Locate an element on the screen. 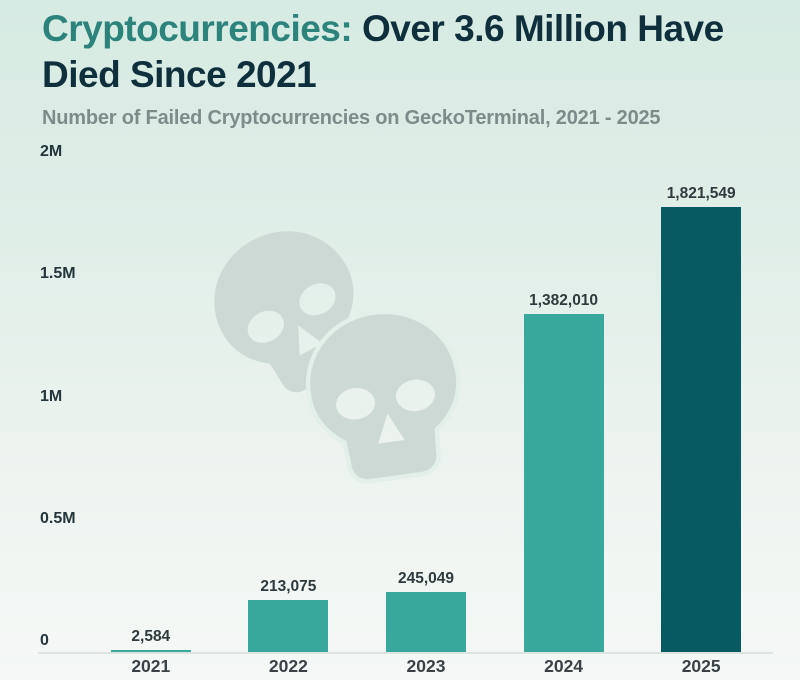  bar-group-2023: 245,049 is located at coordinates (426, 407).